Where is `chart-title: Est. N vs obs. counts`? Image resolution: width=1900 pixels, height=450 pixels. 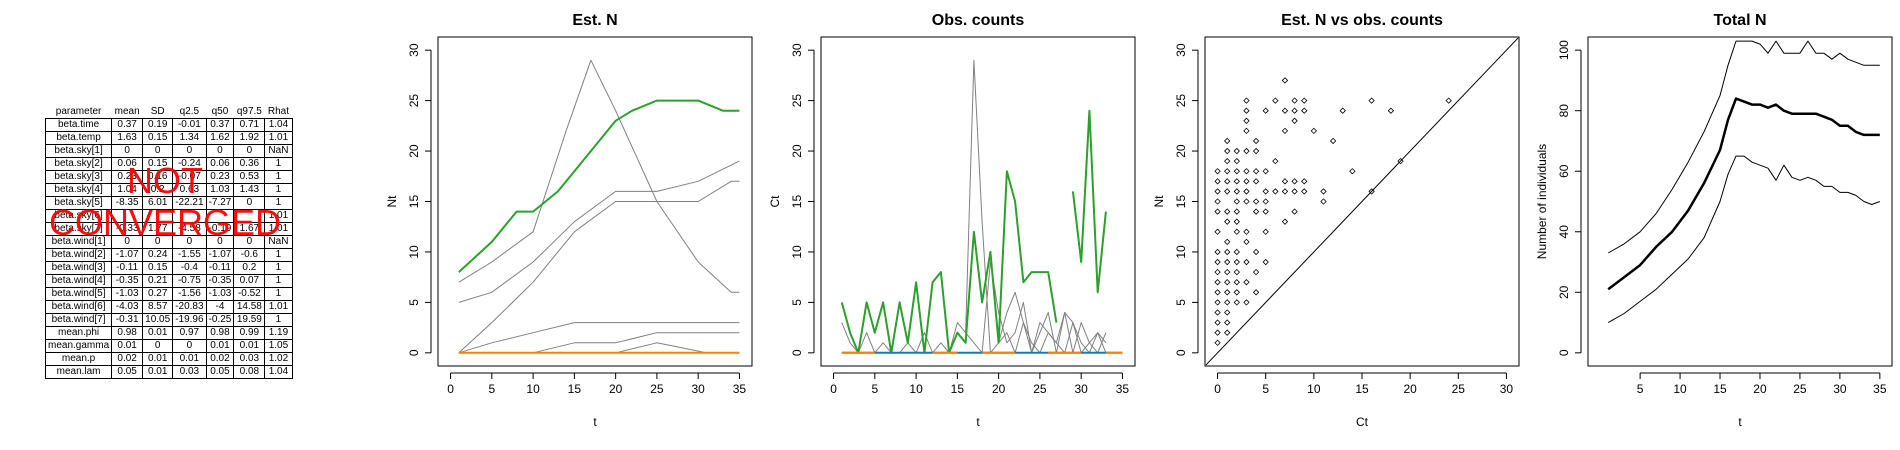
chart-title: Est. N vs obs. counts is located at coordinates (1362, 20).